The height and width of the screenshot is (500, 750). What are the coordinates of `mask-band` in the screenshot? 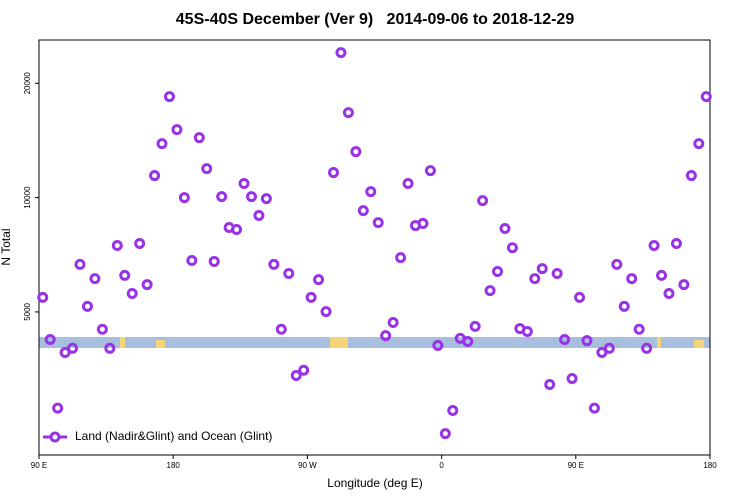 It's located at (374, 342).